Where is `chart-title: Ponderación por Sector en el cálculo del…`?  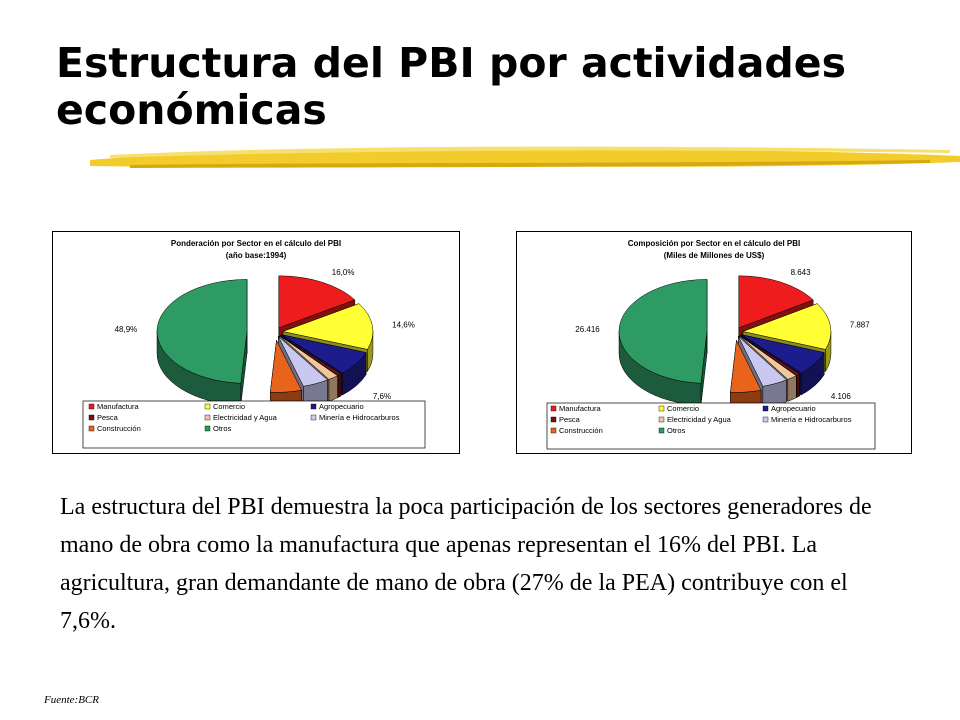 chart-title: Ponderación por Sector en el cálculo del… is located at coordinates (256, 243).